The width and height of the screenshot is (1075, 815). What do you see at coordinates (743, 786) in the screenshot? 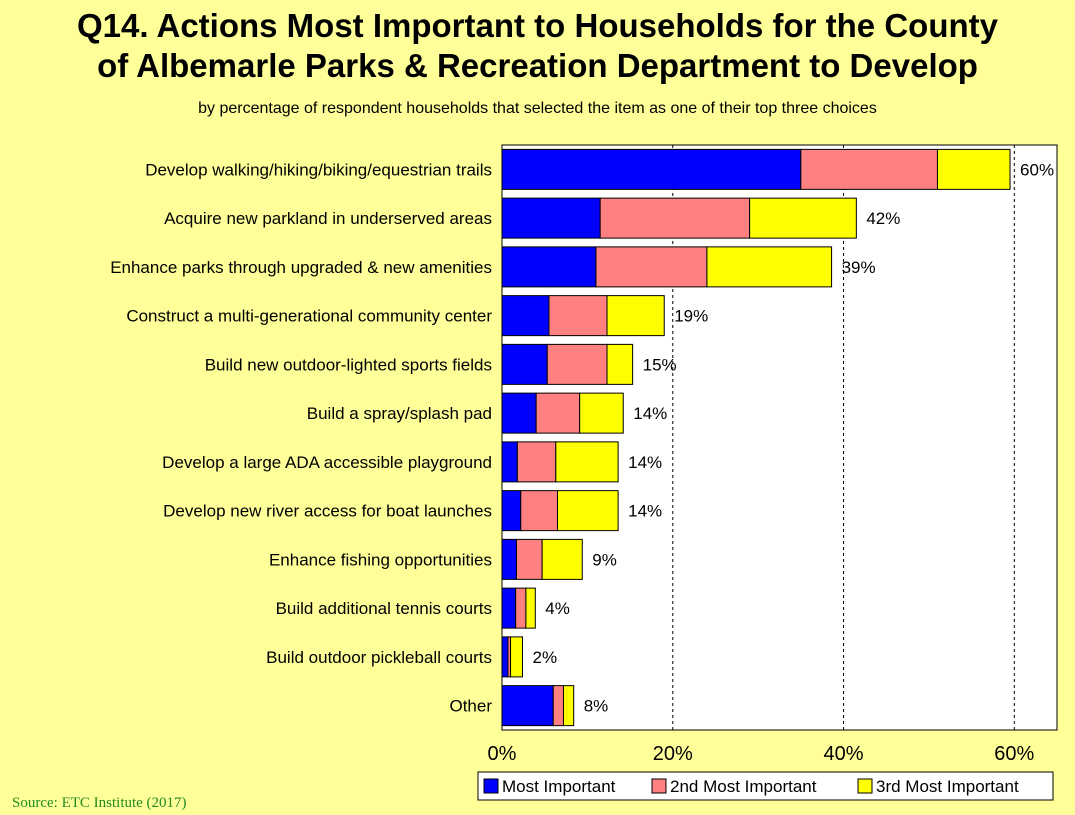
I see `legend-label-2: 2nd Most Important` at bounding box center [743, 786].